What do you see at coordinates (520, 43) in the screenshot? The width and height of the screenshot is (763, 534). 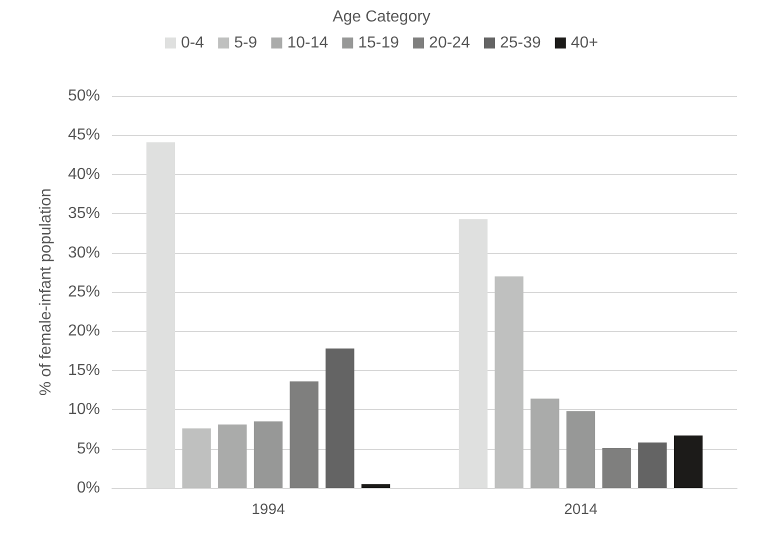 I see `legend-label: 25-39` at bounding box center [520, 43].